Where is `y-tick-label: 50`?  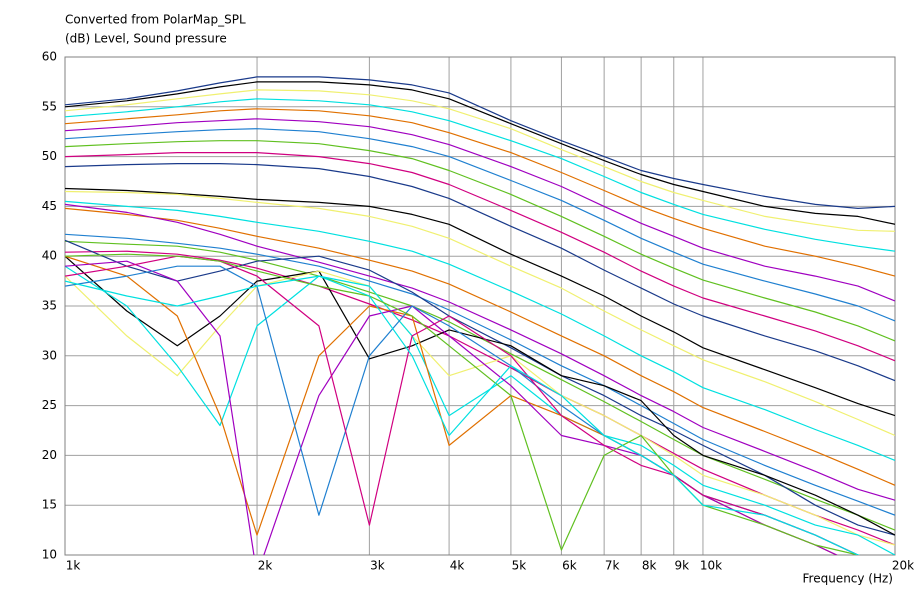
y-tick-label: 50 is located at coordinates (49, 156).